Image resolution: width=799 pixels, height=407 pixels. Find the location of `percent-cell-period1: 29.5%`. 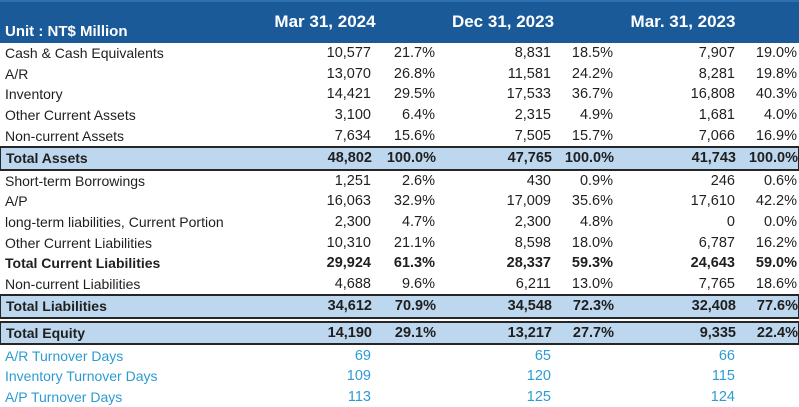

percent-cell-period1: 29.5% is located at coordinates (414, 94).